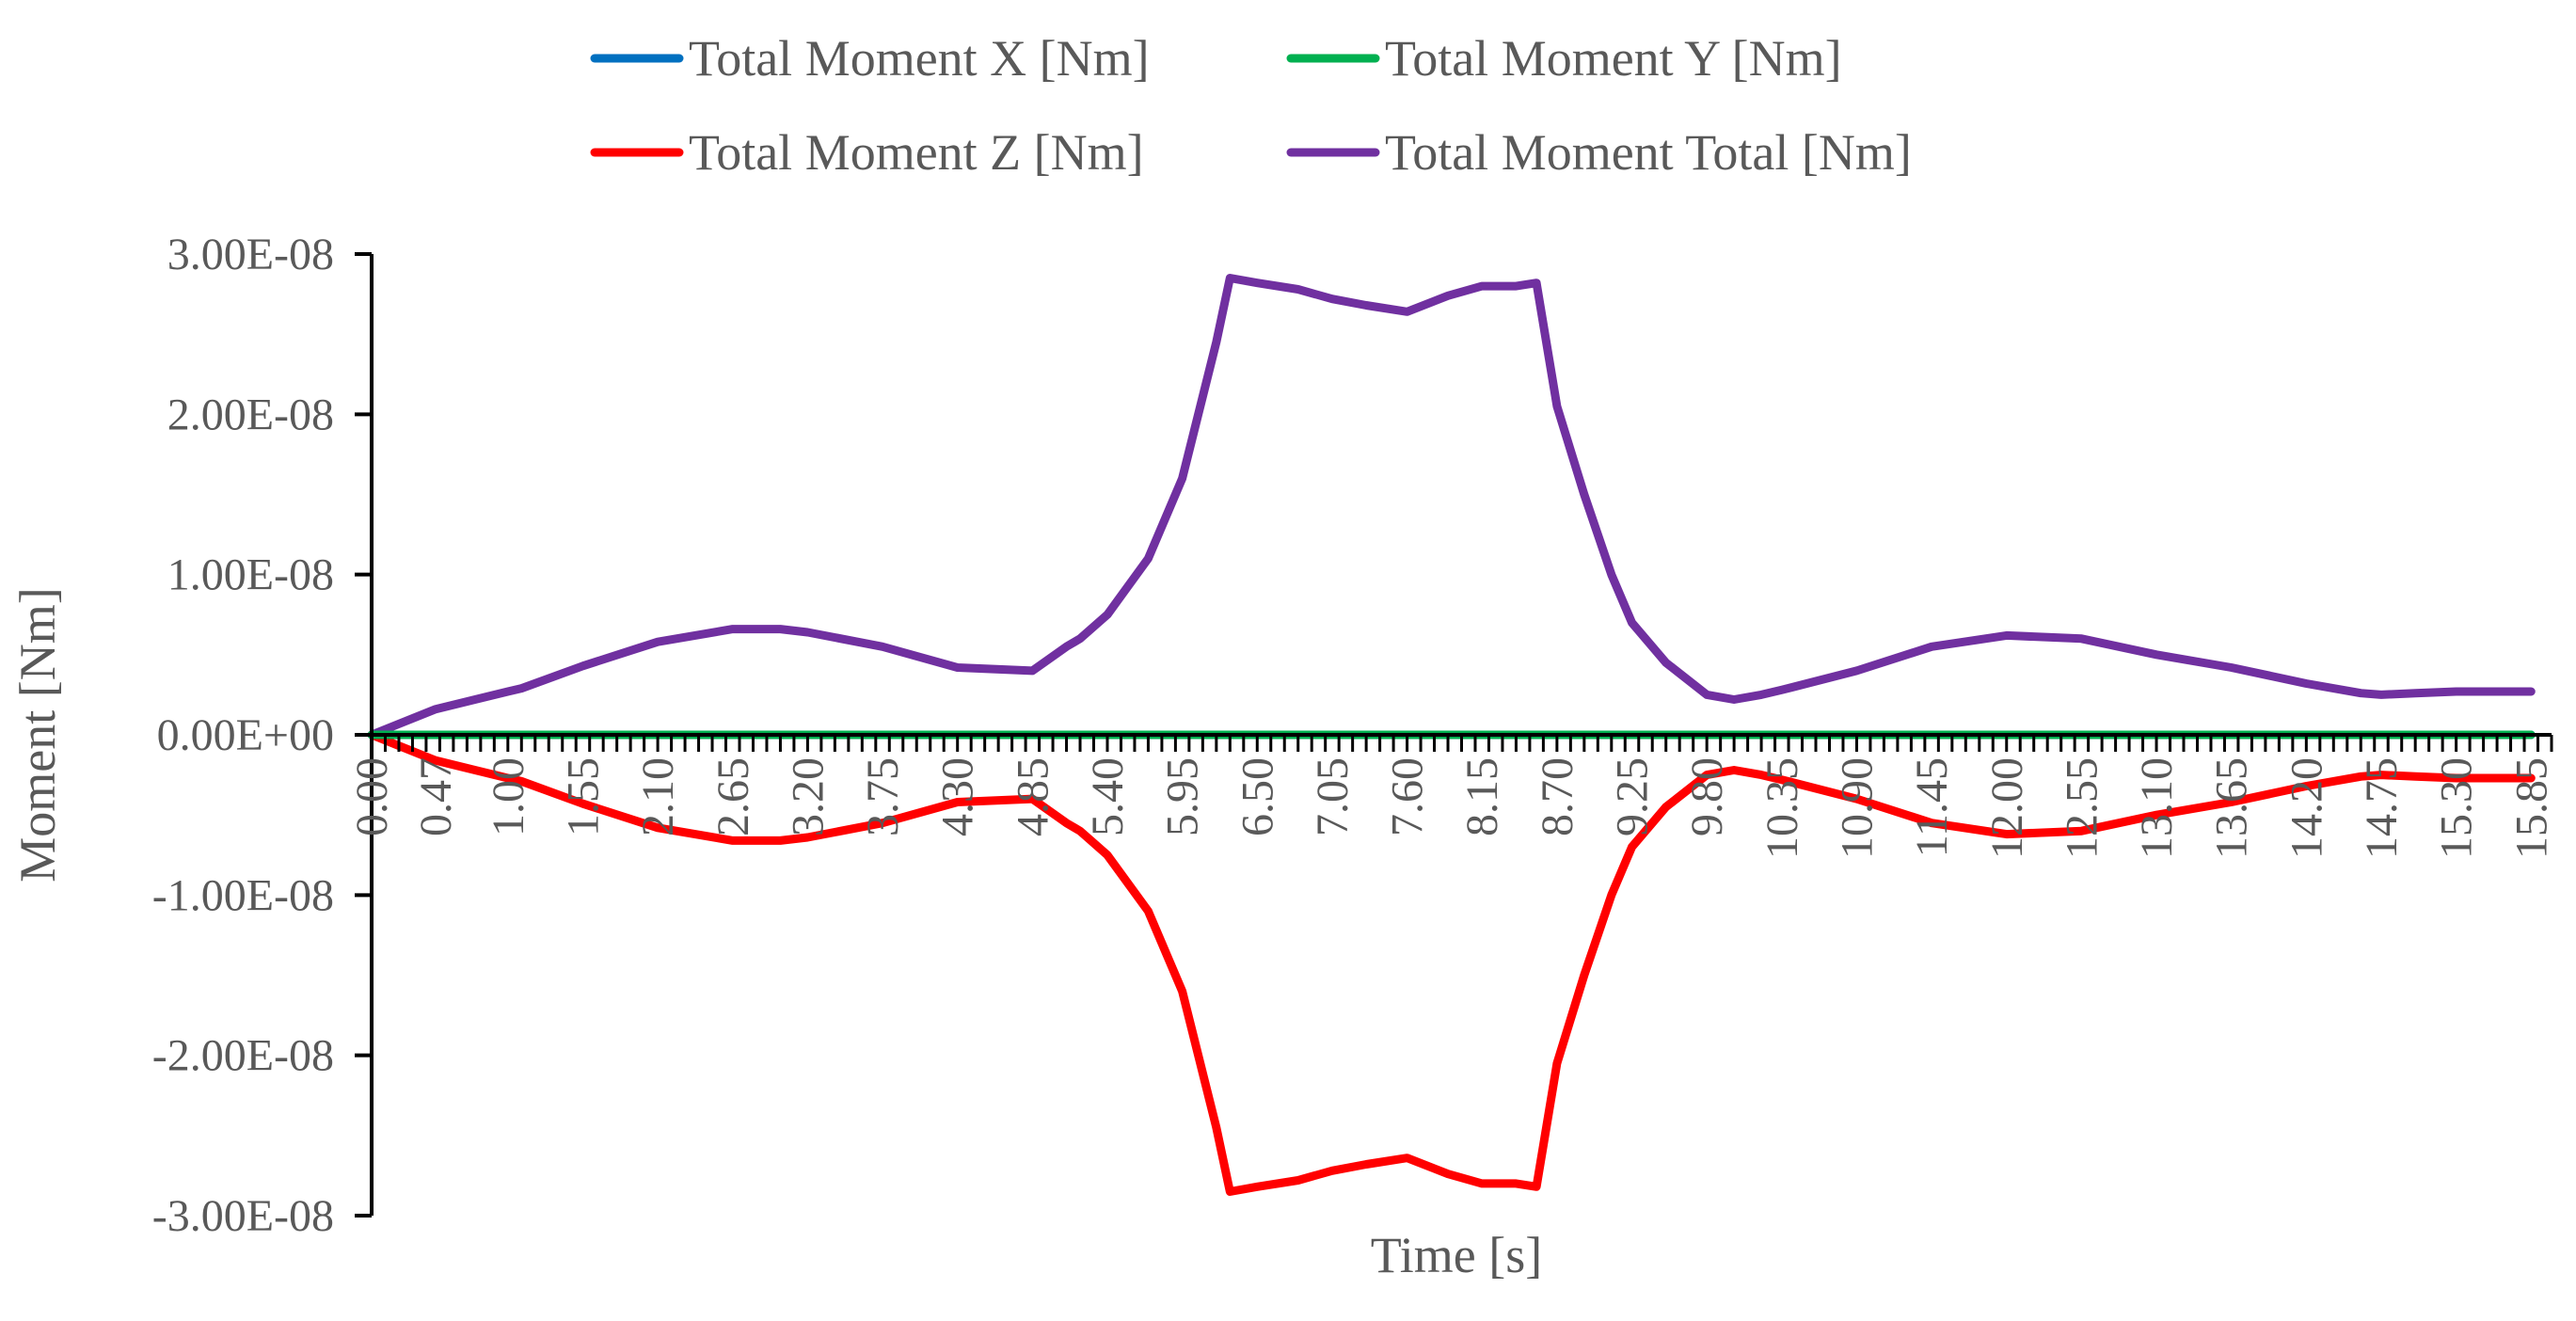 The width and height of the screenshot is (2576, 1321). I want to click on legend-label: Total Moment X [Nm], so click(919, 58).